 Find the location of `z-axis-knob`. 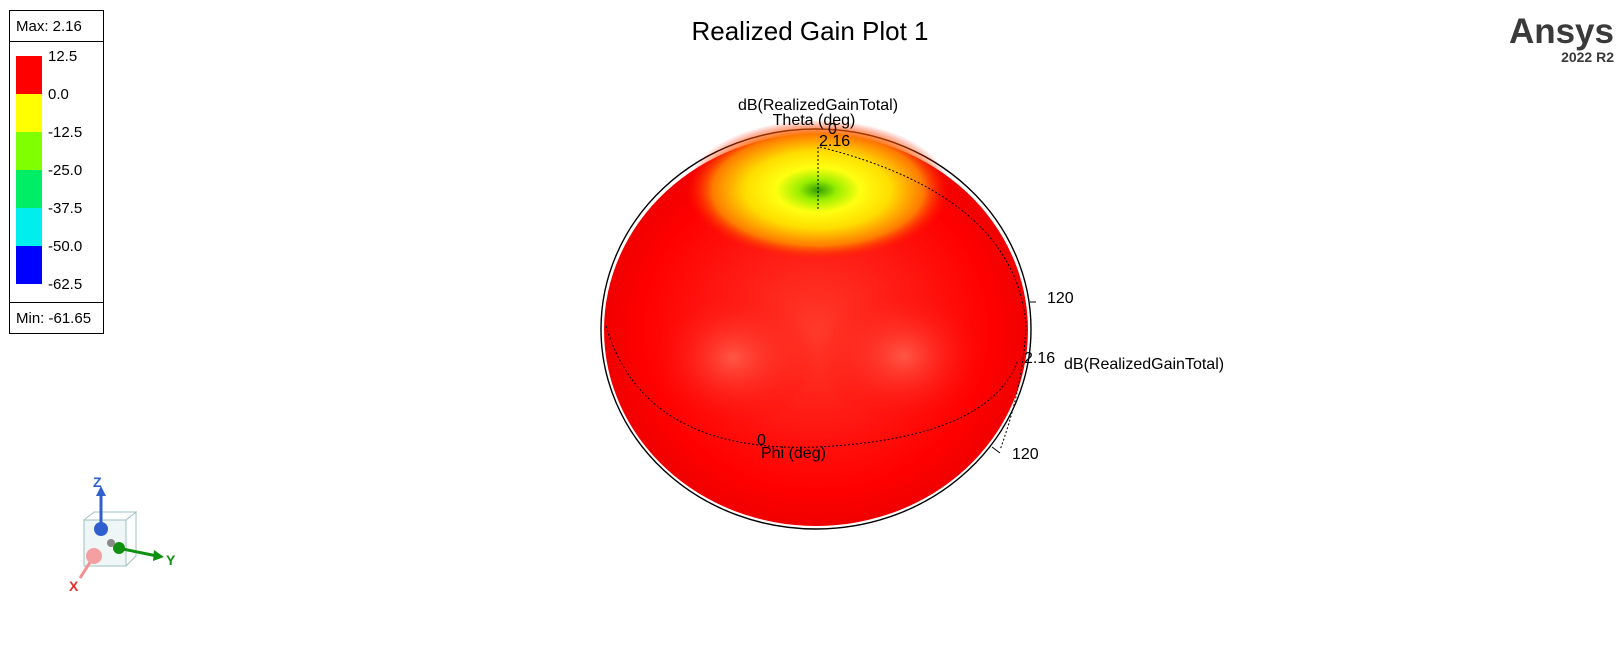

z-axis-knob is located at coordinates (101, 529).